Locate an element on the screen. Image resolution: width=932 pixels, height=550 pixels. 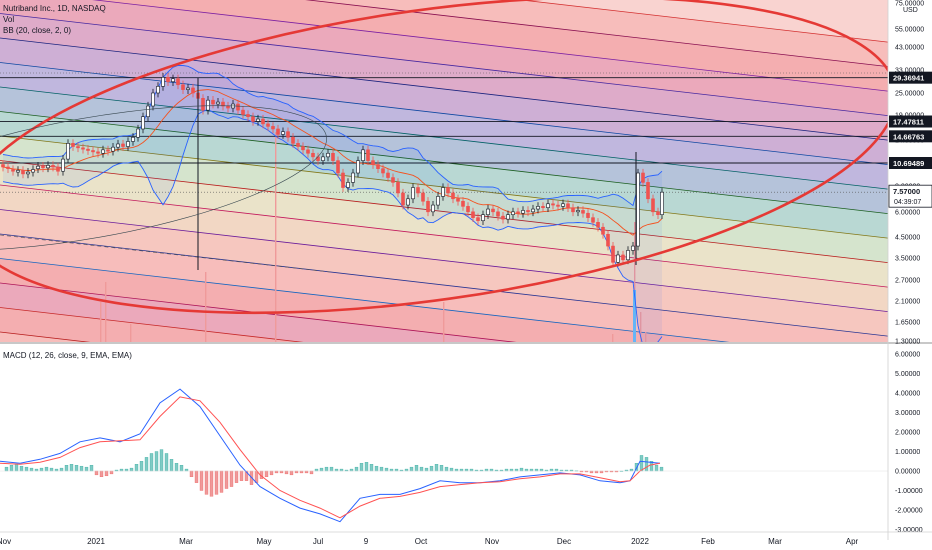
price-tick-label: 43.00000 is located at coordinates (909, 48).